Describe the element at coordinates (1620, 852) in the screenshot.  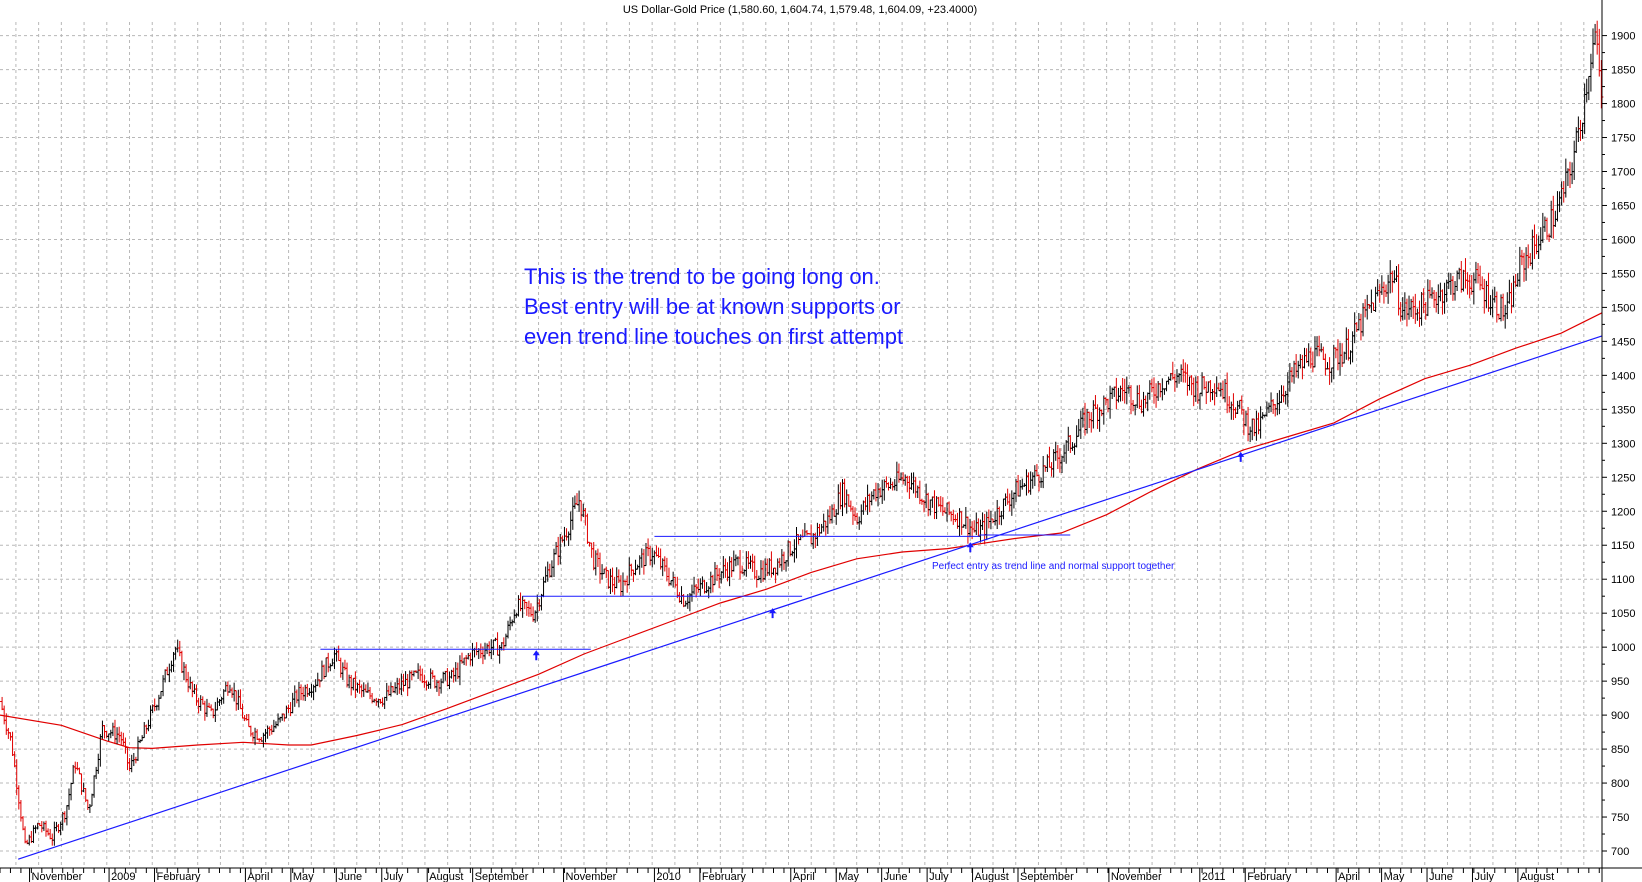
I see `y-tick-label: 700` at that location.